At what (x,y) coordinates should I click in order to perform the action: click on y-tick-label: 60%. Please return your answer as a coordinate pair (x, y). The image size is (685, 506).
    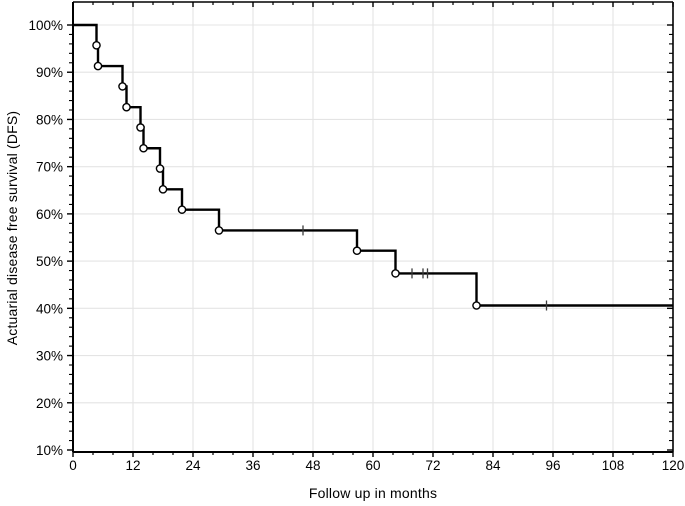
    Looking at the image, I should click on (49, 214).